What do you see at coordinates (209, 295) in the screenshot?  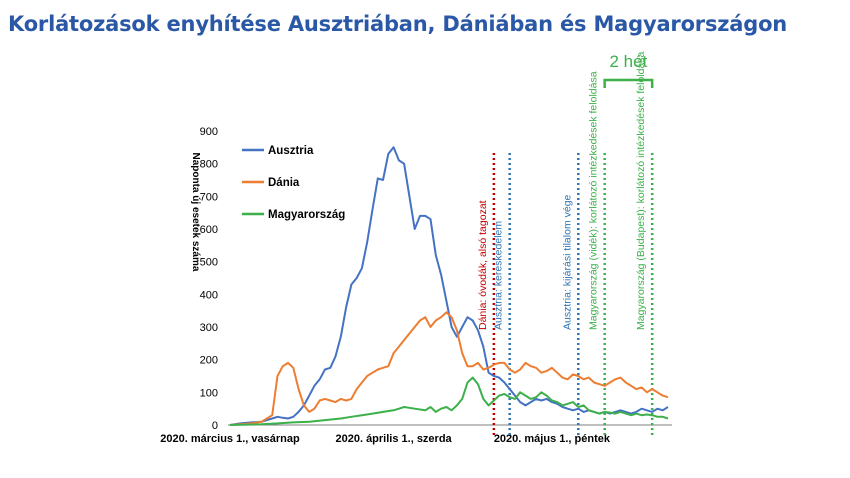 I see `y-tick-label: 400` at bounding box center [209, 295].